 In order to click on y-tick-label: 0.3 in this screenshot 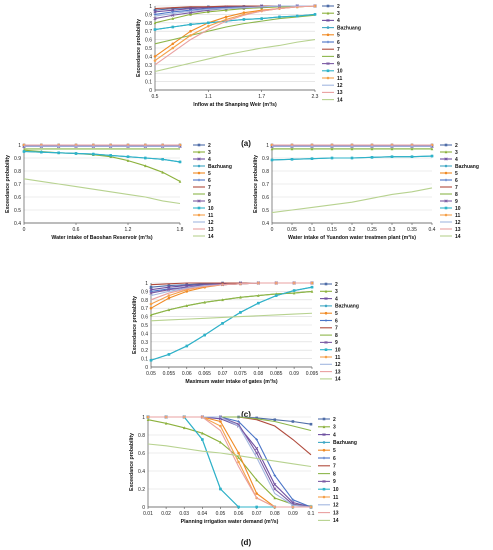, I will do `click(144, 343)`.